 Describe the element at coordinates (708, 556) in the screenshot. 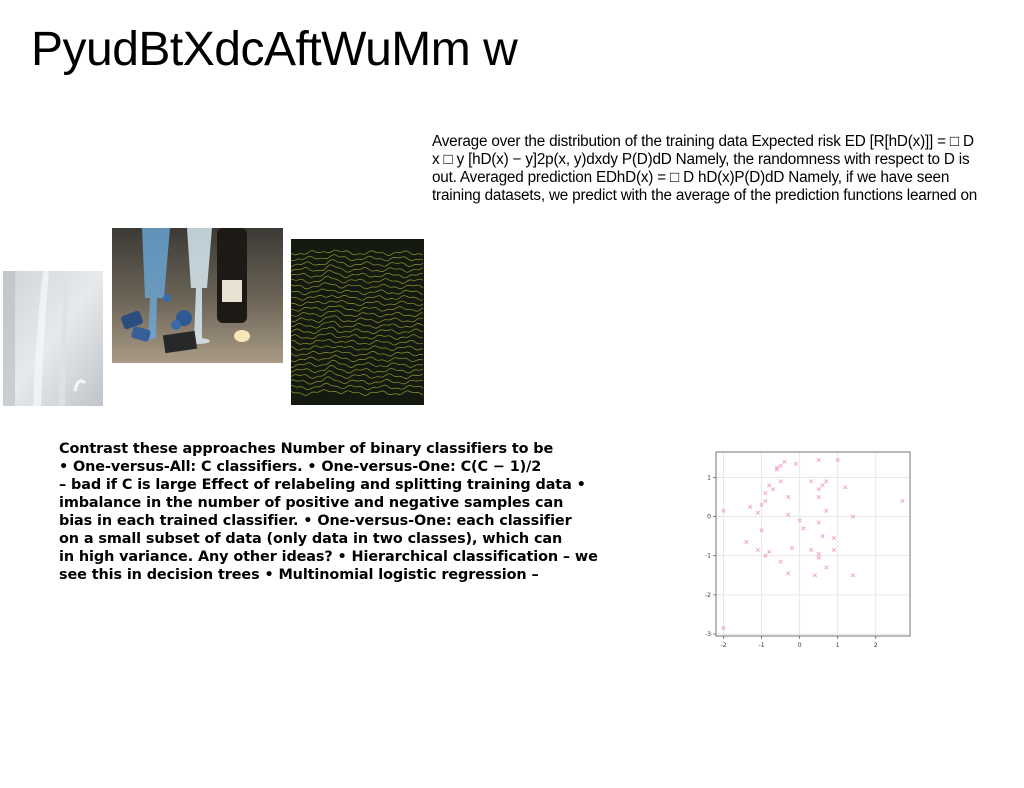

I see `y-tick-label: -1` at that location.